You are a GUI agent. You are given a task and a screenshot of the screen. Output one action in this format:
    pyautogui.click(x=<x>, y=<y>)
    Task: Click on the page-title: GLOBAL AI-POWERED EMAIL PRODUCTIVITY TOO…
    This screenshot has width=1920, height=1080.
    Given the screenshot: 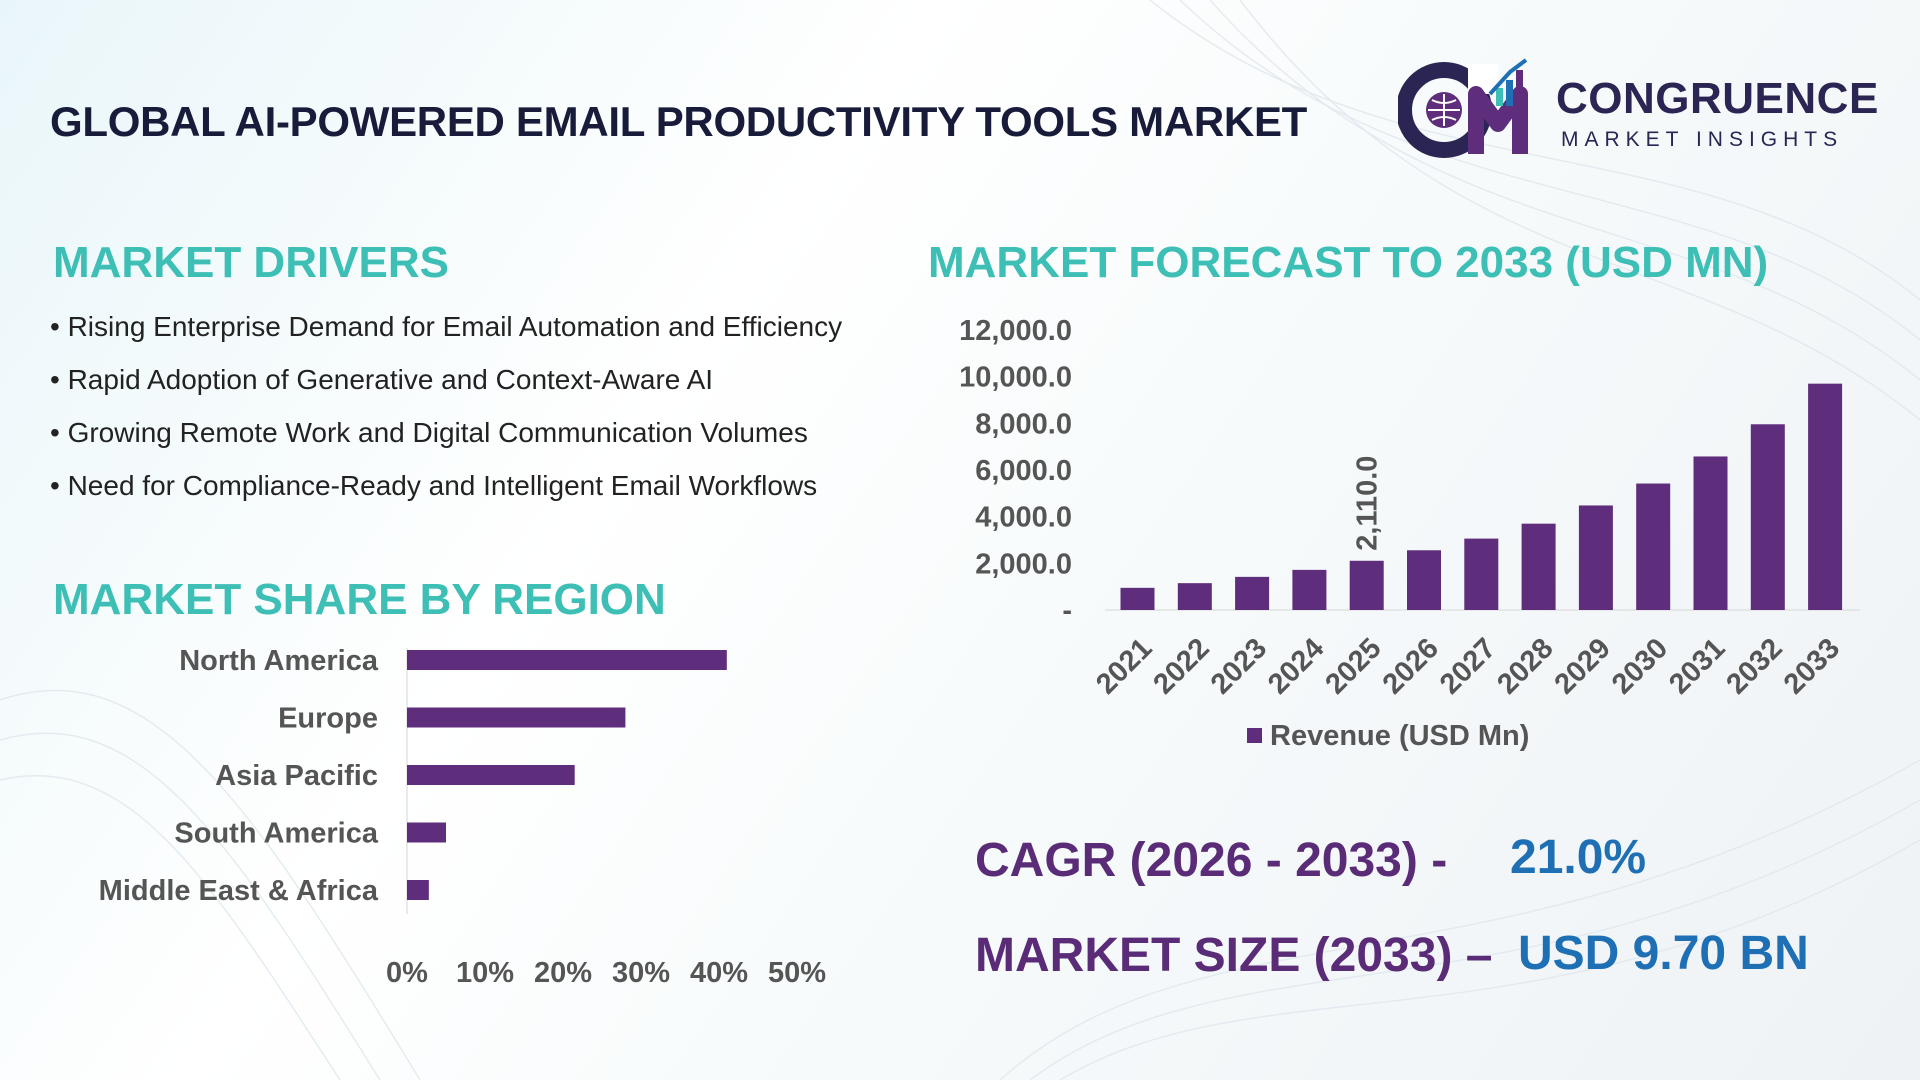 What is the action you would take?
    pyautogui.click(x=679, y=121)
    